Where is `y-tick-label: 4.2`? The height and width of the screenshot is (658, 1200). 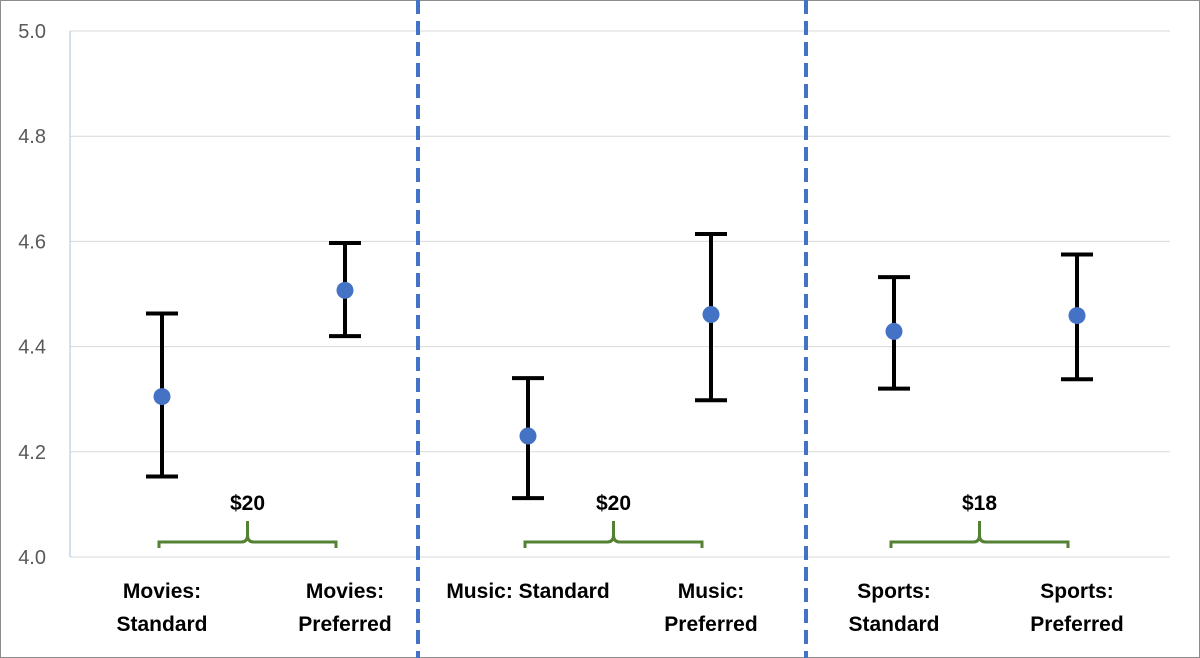 y-tick-label: 4.2 is located at coordinates (32, 453).